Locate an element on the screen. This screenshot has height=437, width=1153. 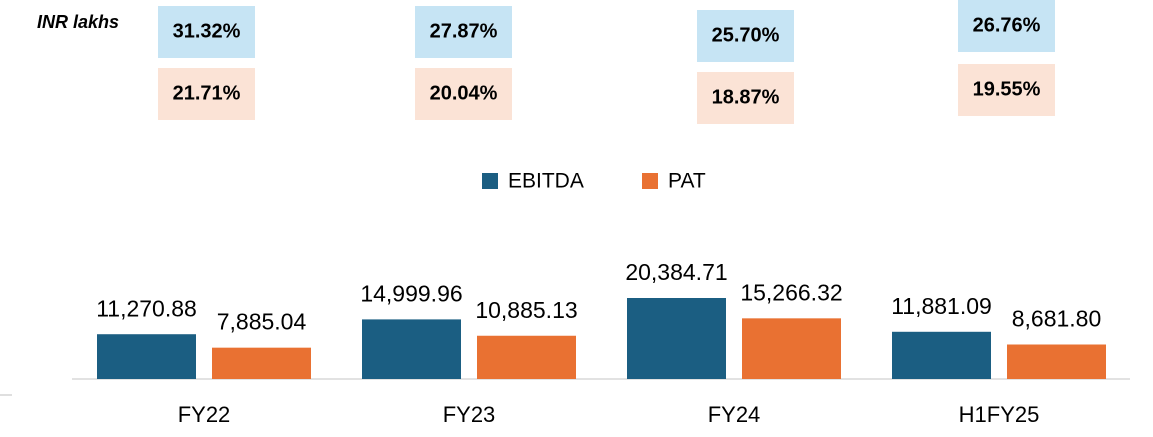
x-tick-label: H1FY25 is located at coordinates (999, 414).